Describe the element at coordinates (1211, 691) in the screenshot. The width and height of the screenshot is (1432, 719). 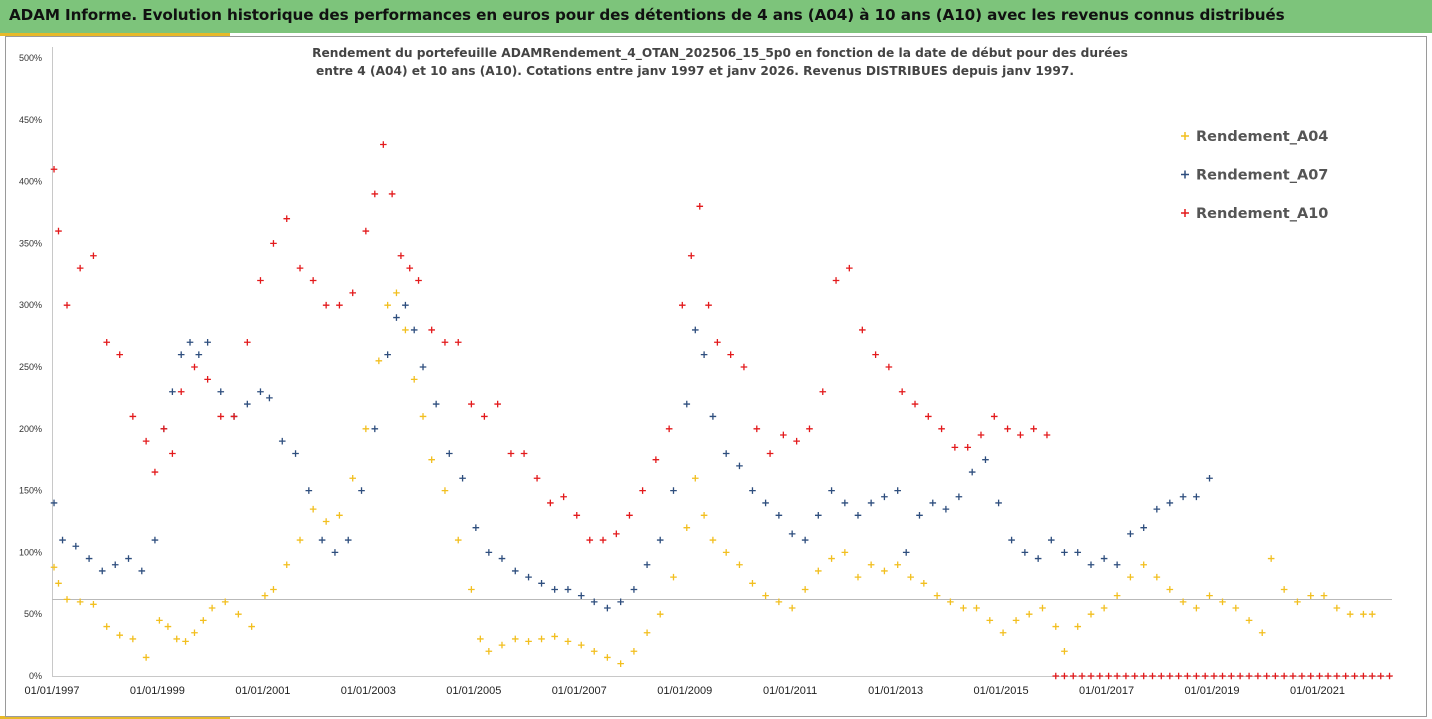
I see `x-tick-label: 01/01/2019` at that location.